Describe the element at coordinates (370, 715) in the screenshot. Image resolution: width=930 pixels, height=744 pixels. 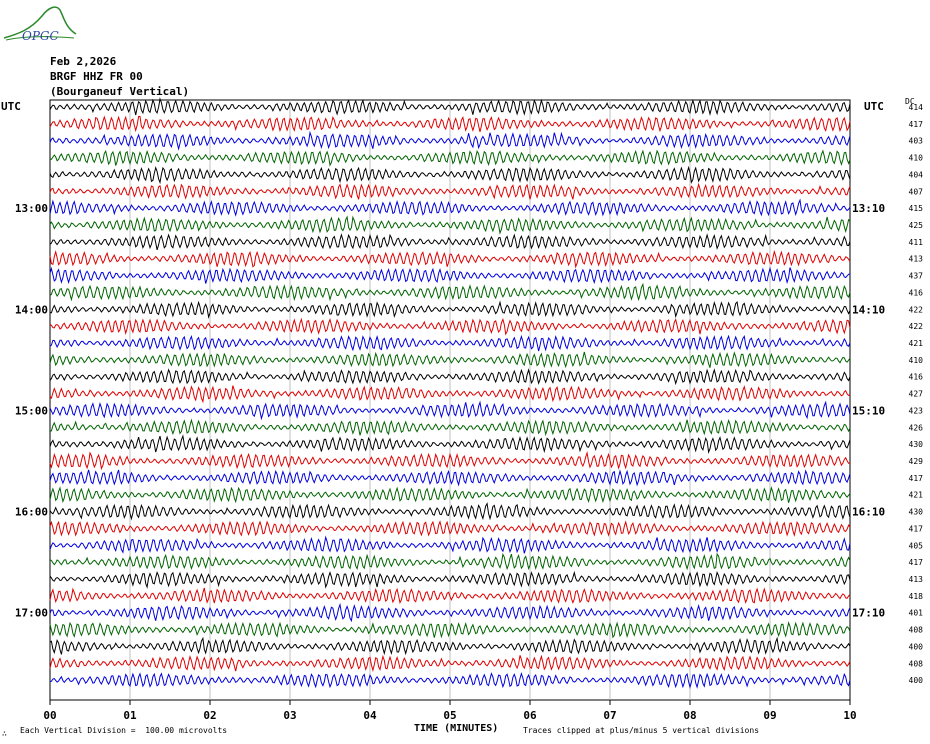
I see `x-tick-label: 04` at that location.